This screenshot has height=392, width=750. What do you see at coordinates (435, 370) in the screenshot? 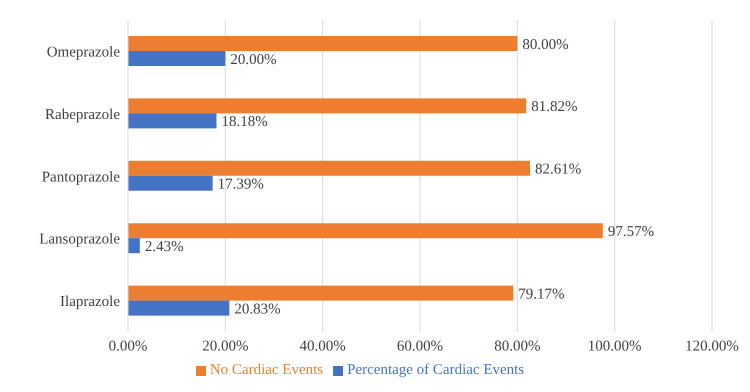
I see `legend-label: Percentage of Cardiac Events` at bounding box center [435, 370].